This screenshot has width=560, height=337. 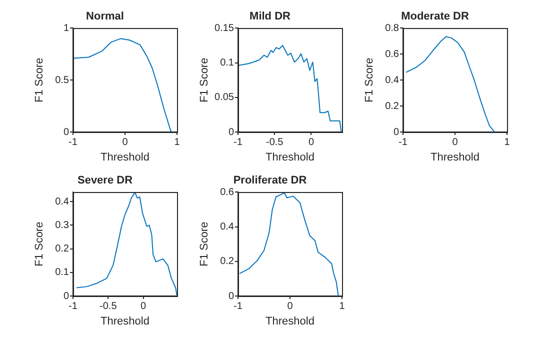 I want to click on y-tick-label: 1, so click(x=66, y=28).